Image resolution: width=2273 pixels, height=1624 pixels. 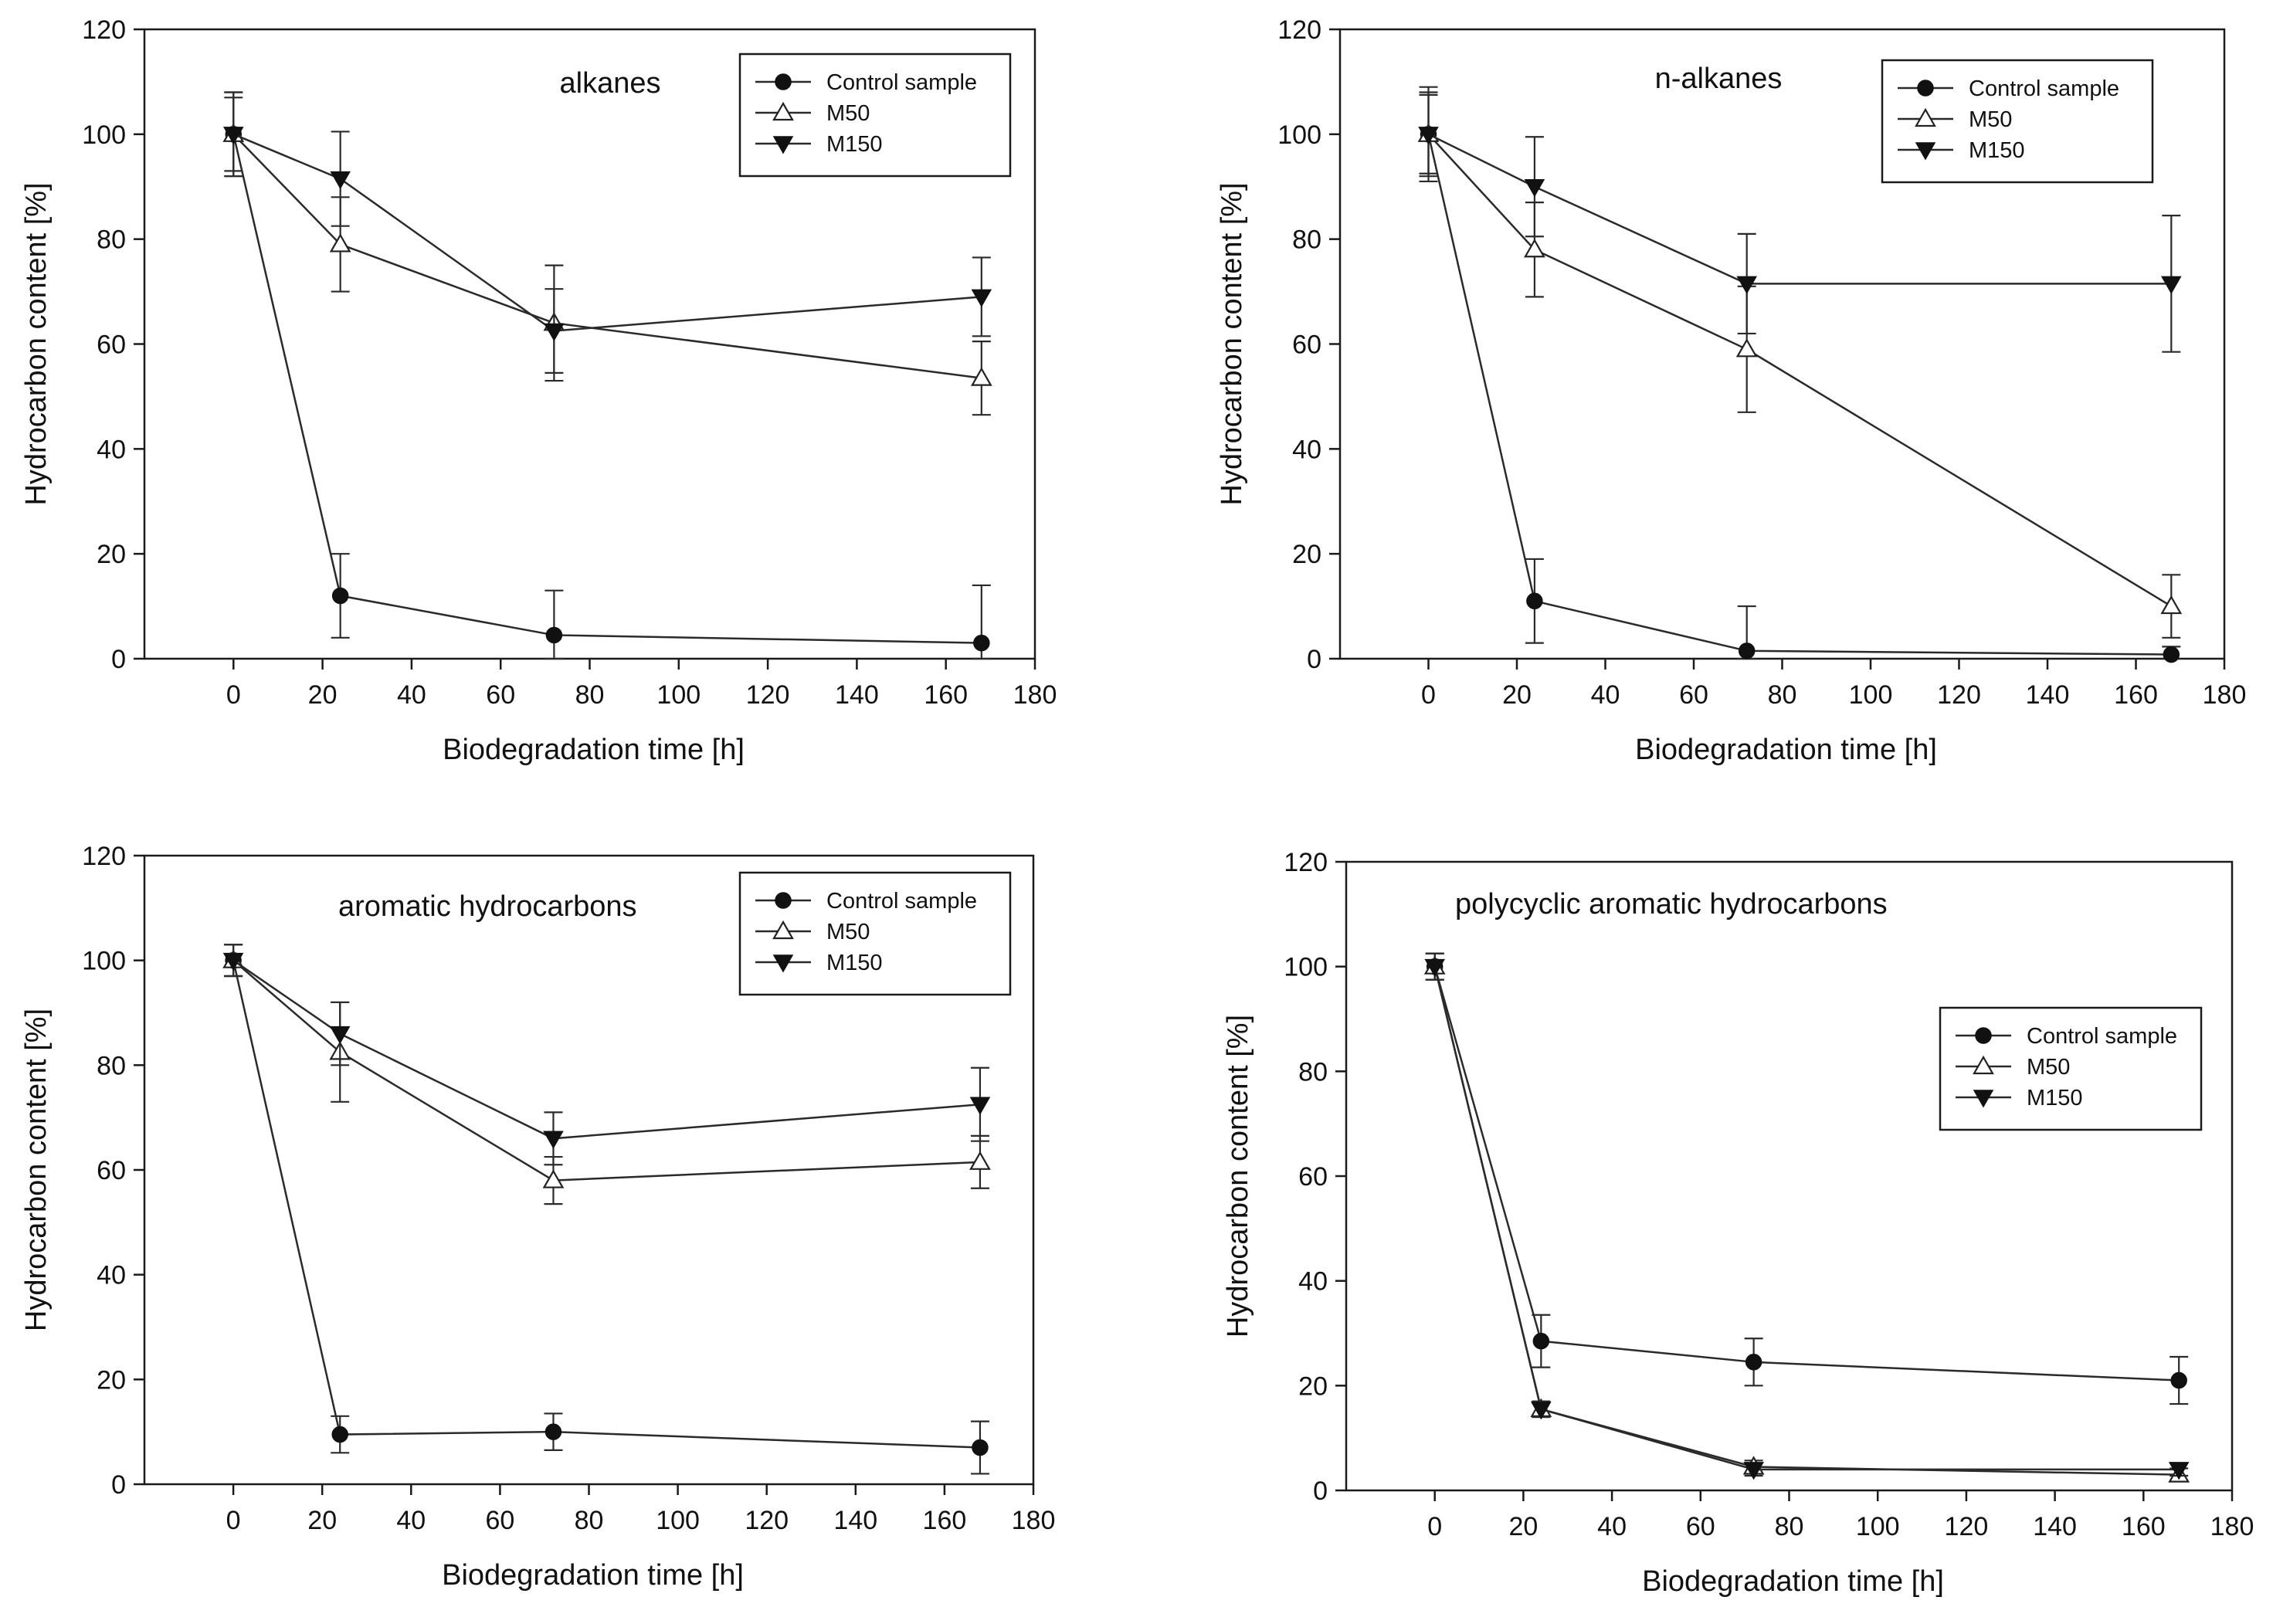 I want to click on panel-title: alkanes, so click(x=610, y=83).